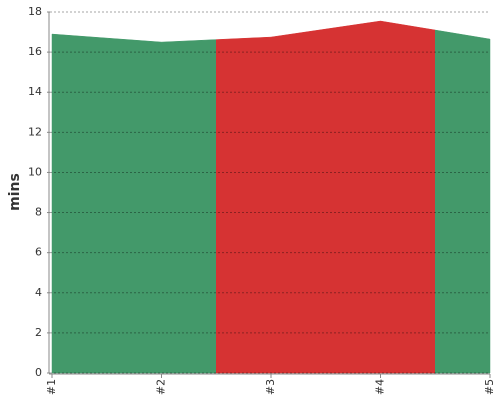  I want to click on y-tick-label: 8, so click(38, 212).